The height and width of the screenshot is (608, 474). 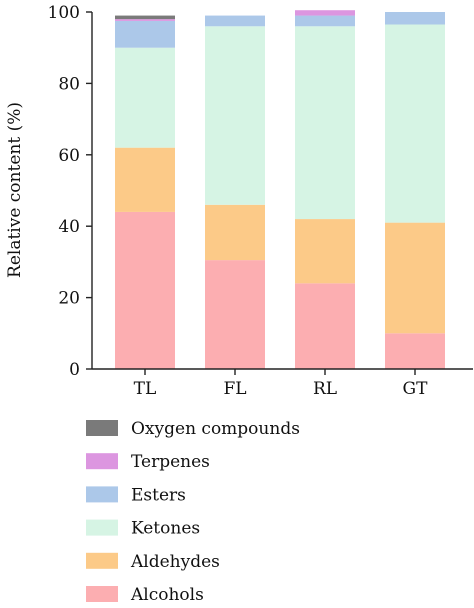 What do you see at coordinates (64, 13) in the screenshot?
I see `y-tick-label-100: 100` at bounding box center [64, 13].